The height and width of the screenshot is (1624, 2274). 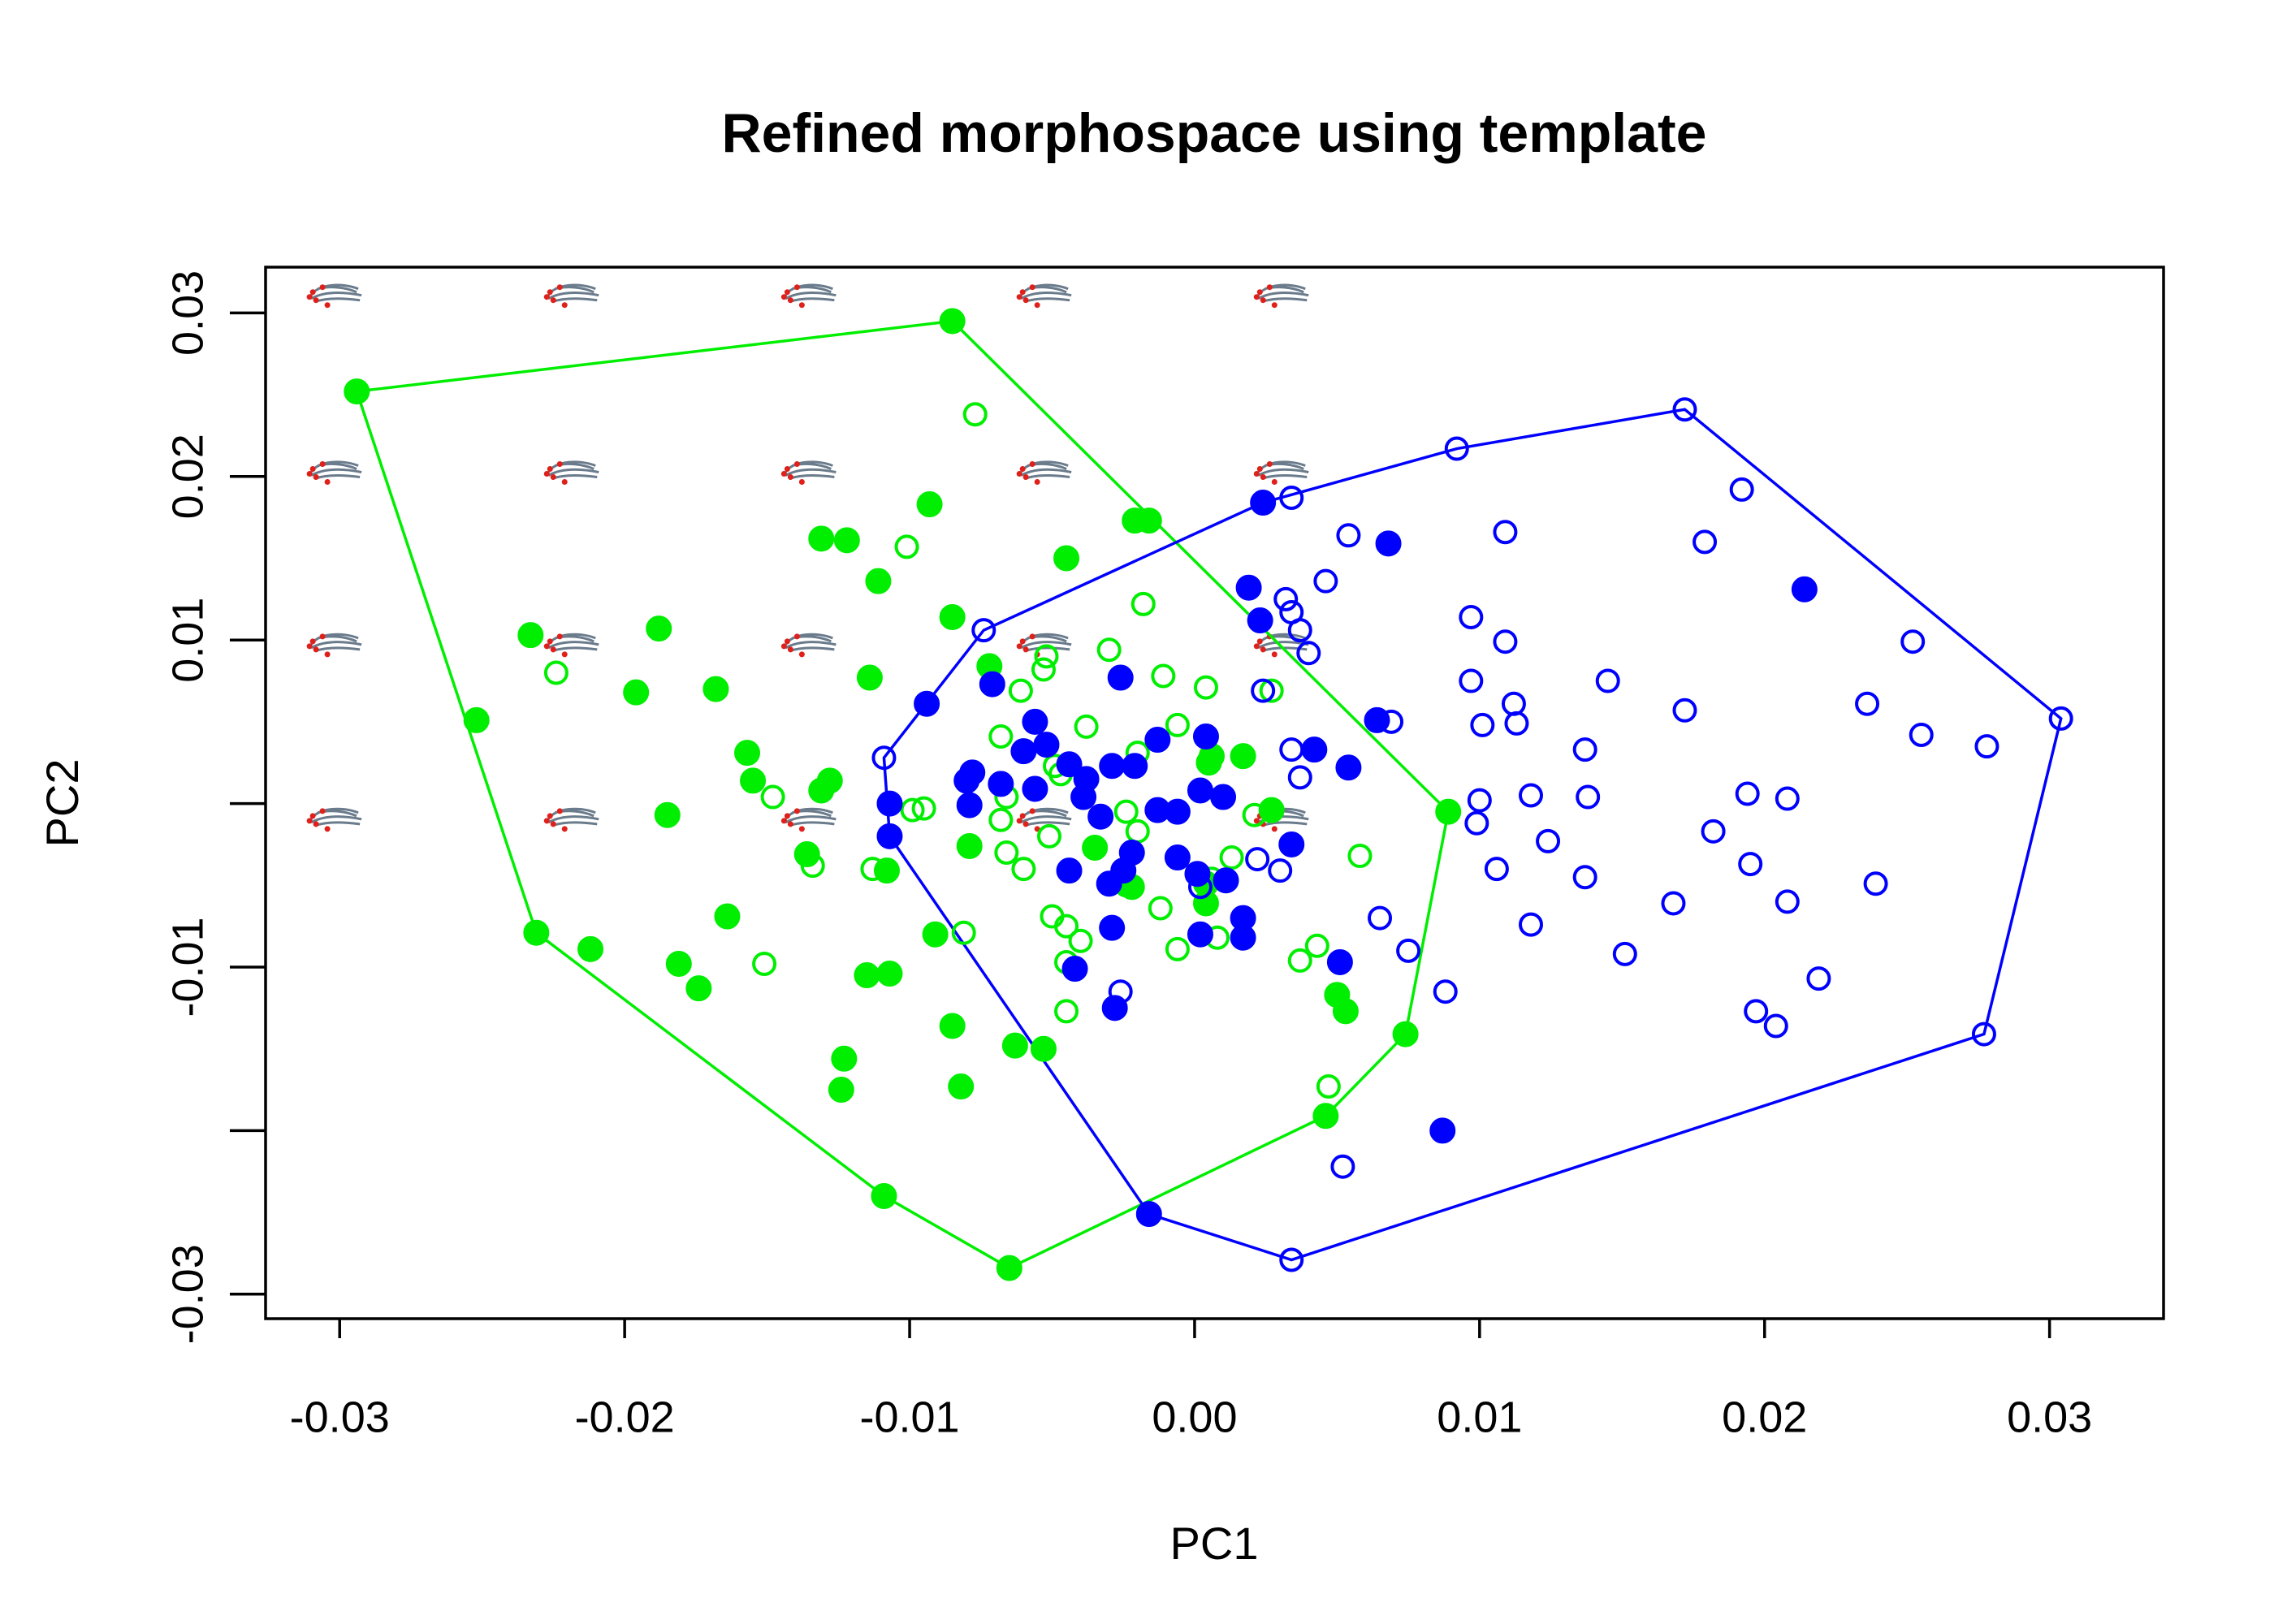 I want to click on y-tick-label: -0.03, so click(x=187, y=1294).